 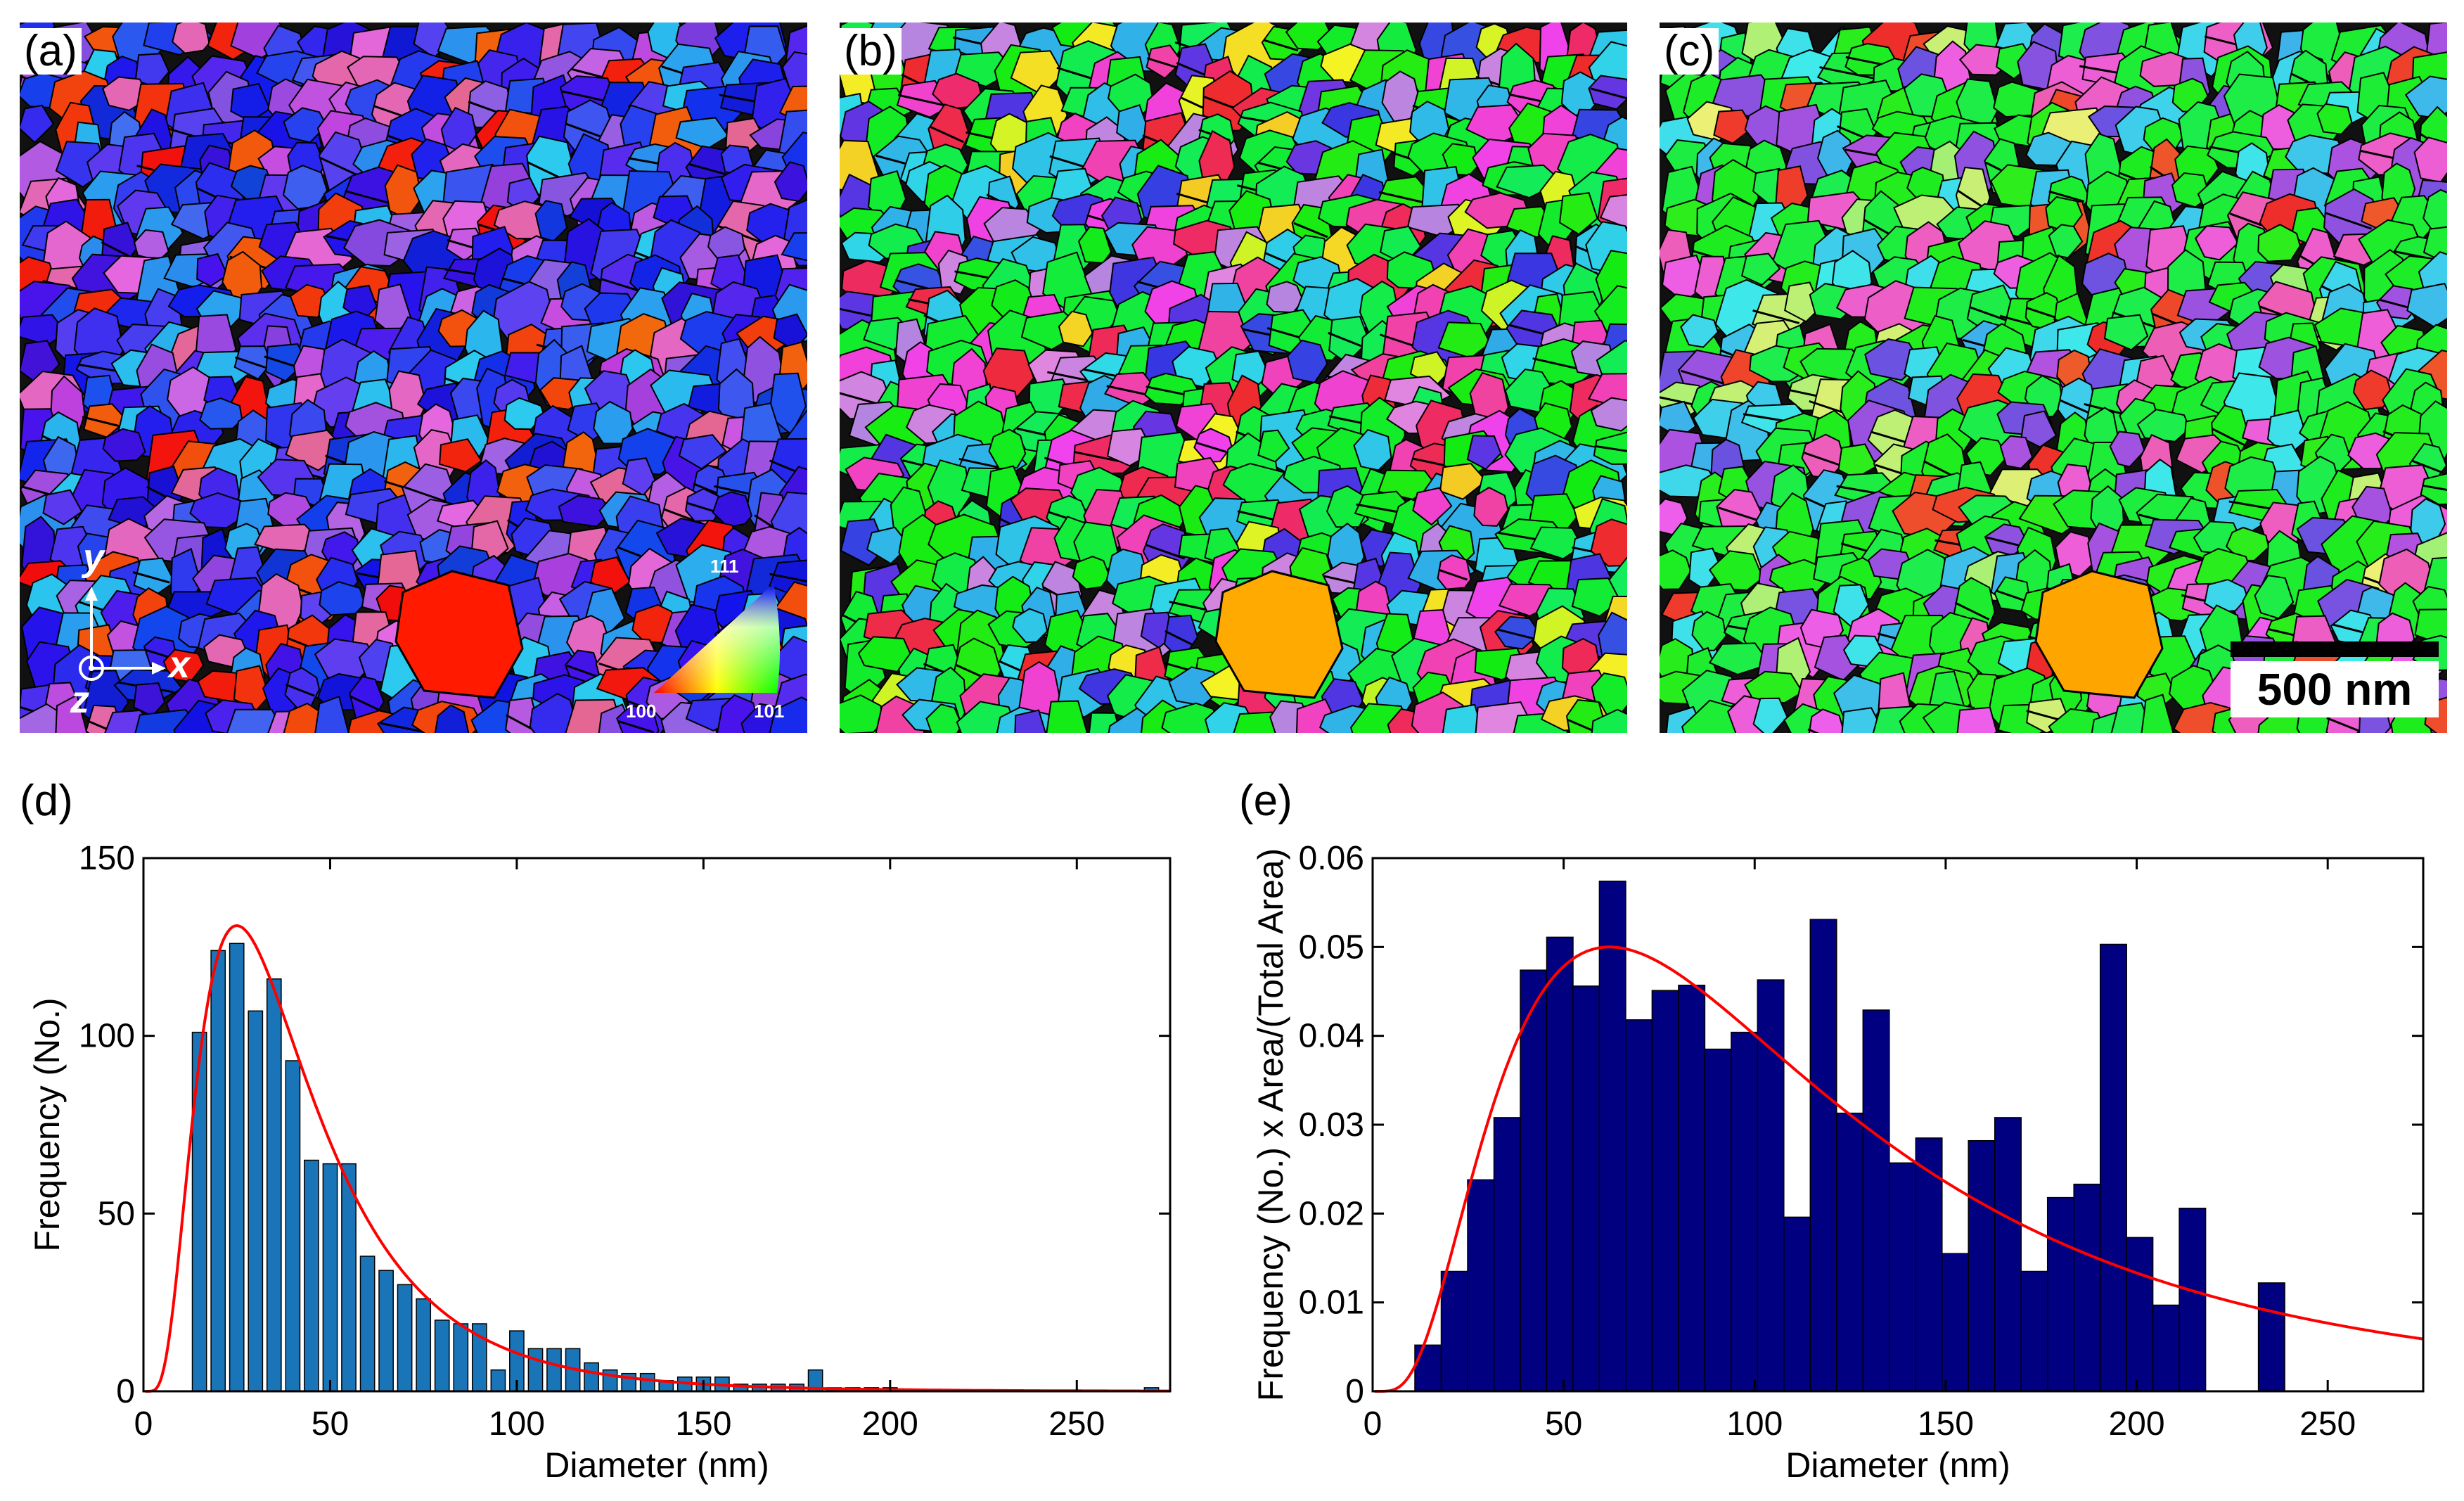 What do you see at coordinates (1331, 1213) in the screenshot?
I see `y-tick-label: 0.02` at bounding box center [1331, 1213].